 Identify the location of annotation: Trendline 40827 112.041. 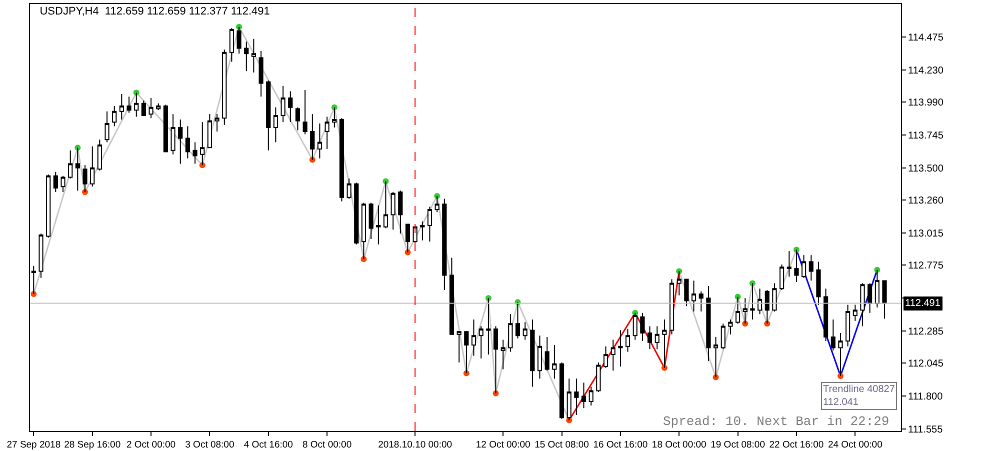
(859, 396).